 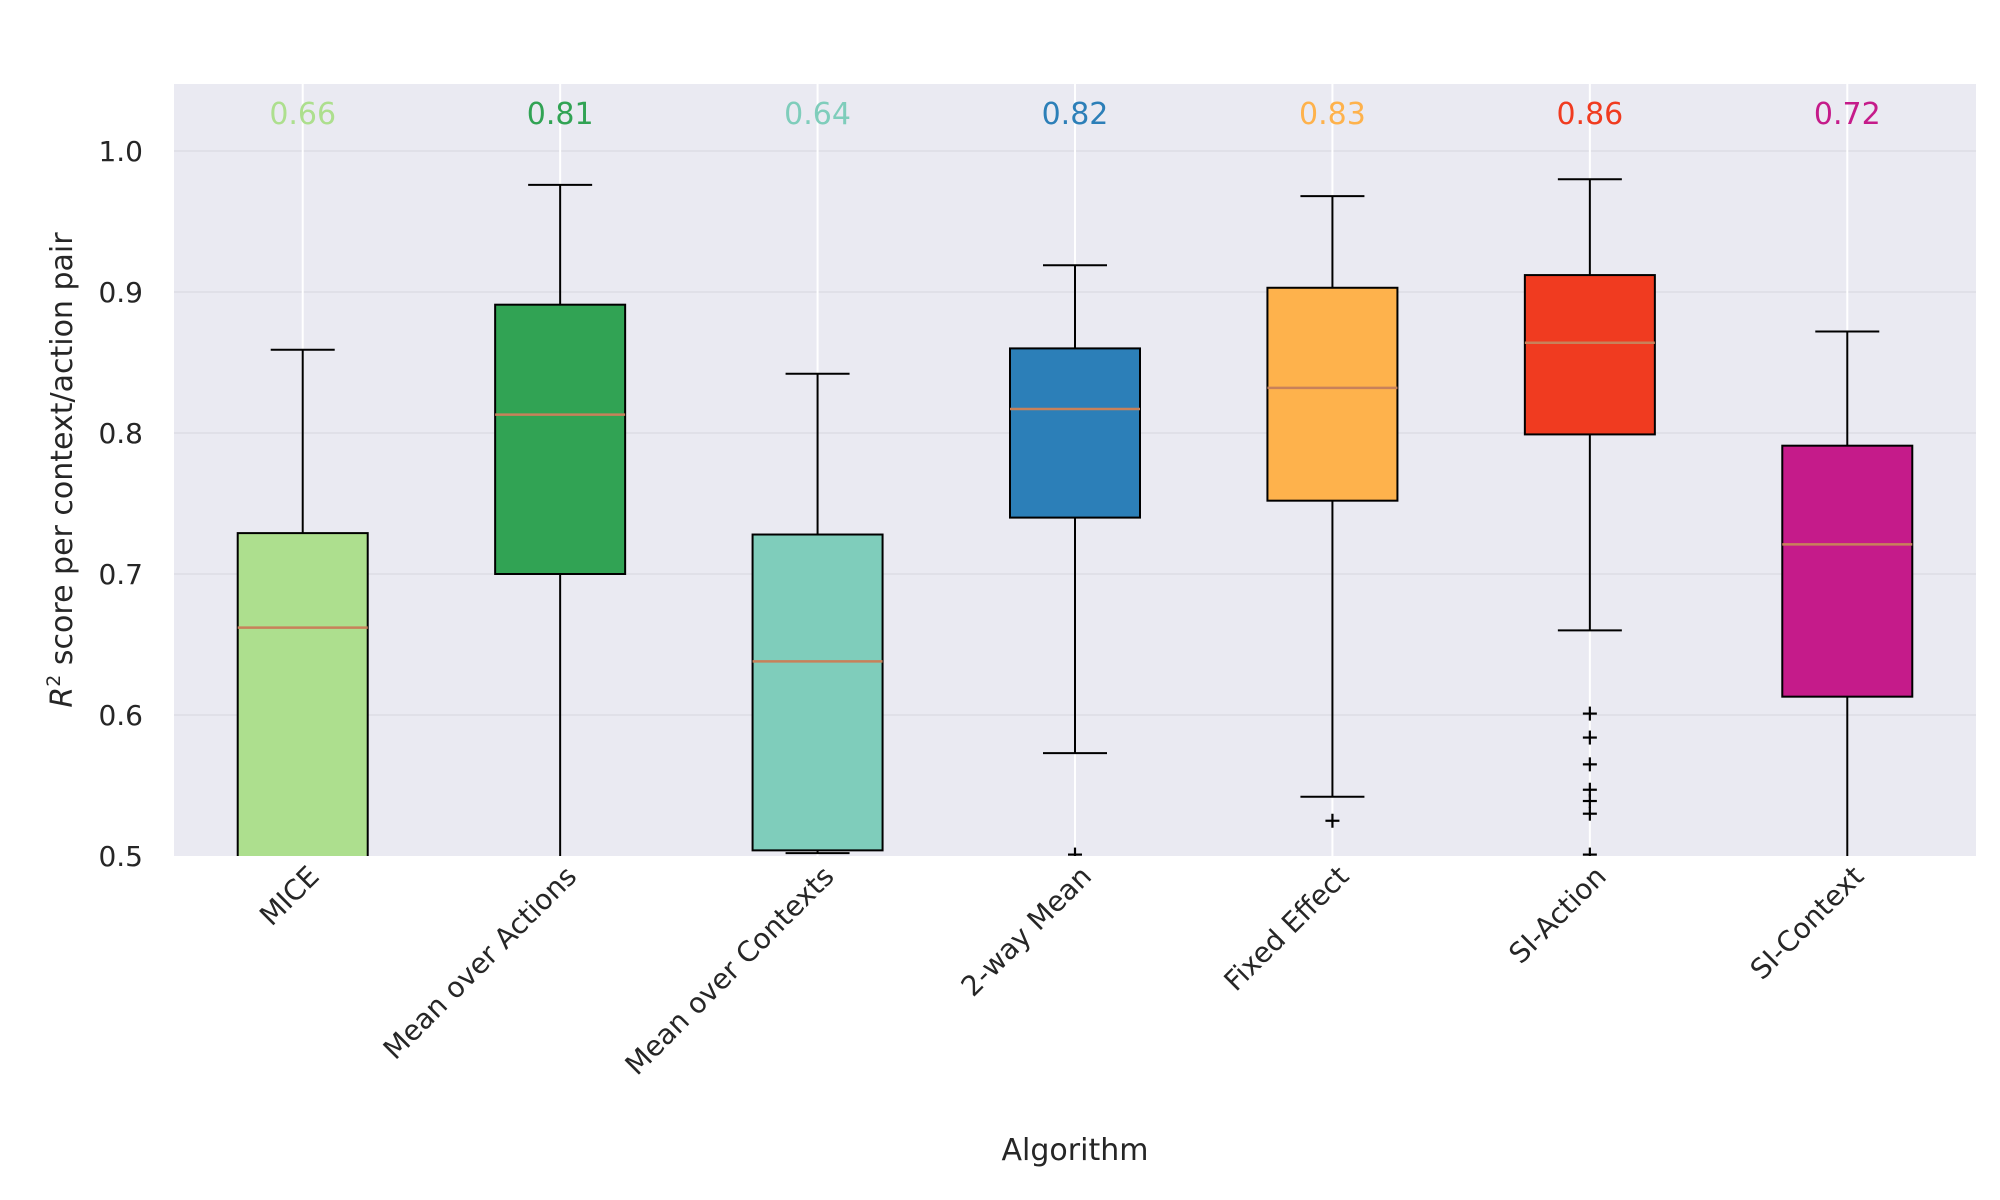 What do you see at coordinates (1332, 114) in the screenshot?
I see `median-value-label: 0.83` at bounding box center [1332, 114].